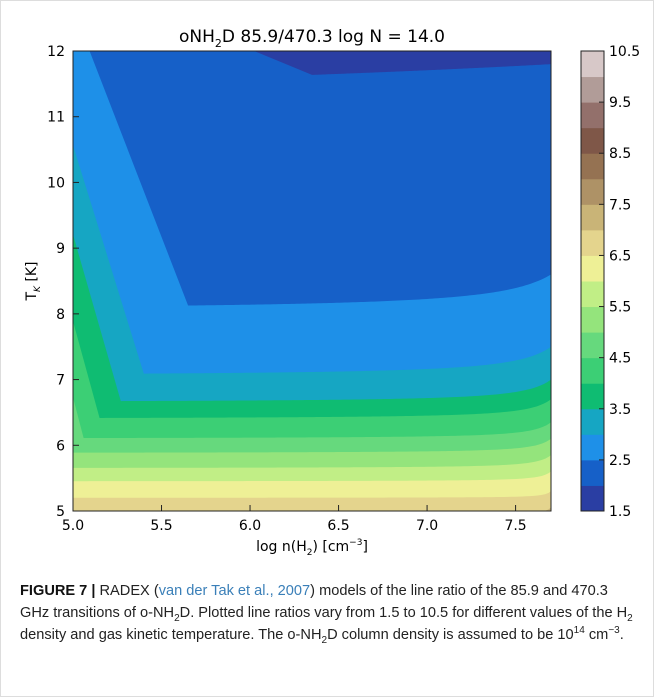 The image size is (654, 697). I want to click on x-axis: 5.0 5.5 6.0 6.5 7.0 7.5, so click(294, 519).